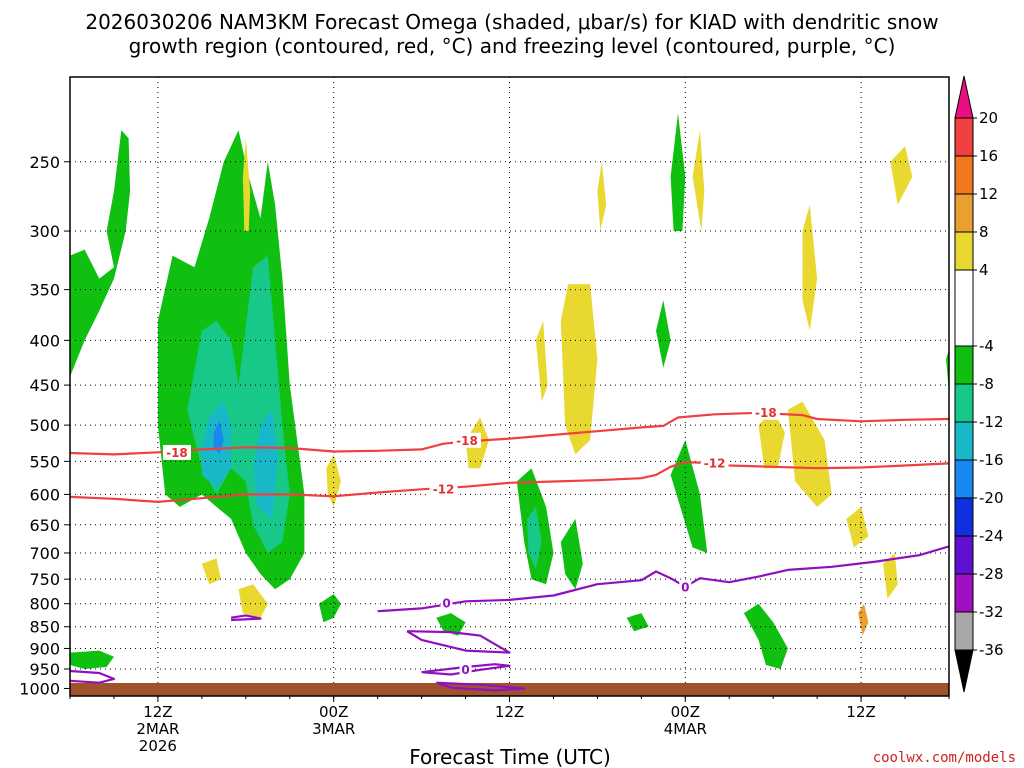 The image size is (1024, 768). What do you see at coordinates (44, 579) in the screenshot?
I see `ytick-label-750: 750` at bounding box center [44, 579].